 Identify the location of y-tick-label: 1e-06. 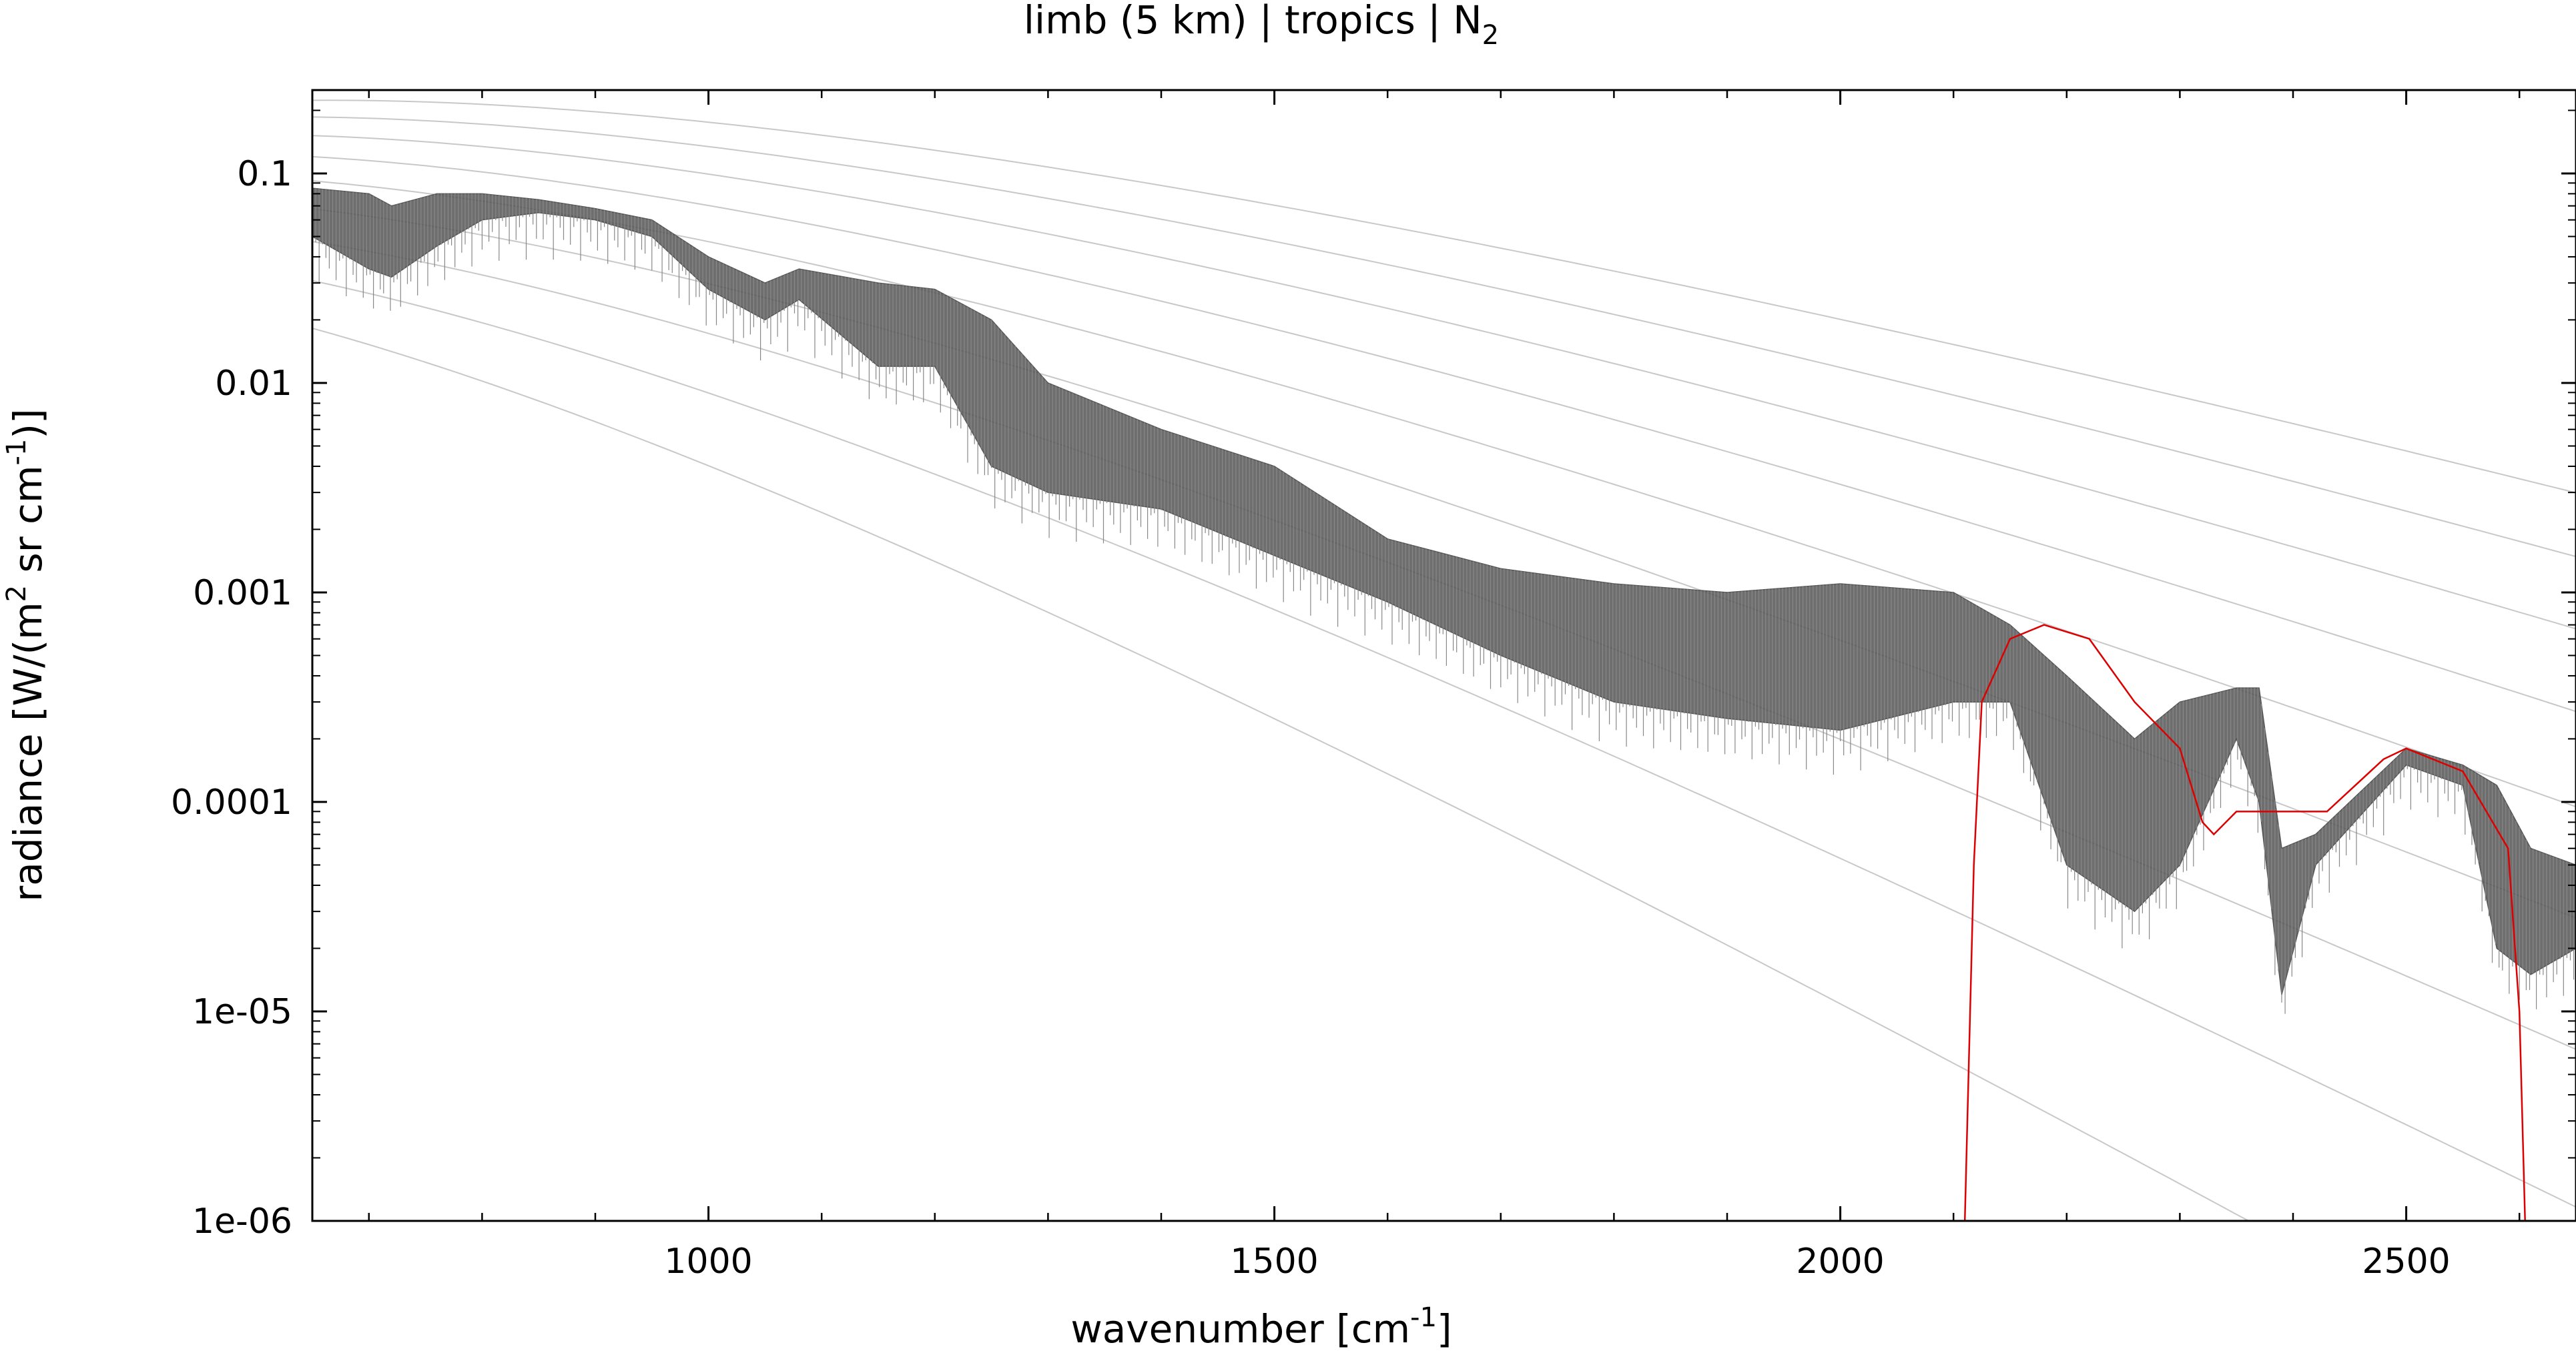
(242, 1222).